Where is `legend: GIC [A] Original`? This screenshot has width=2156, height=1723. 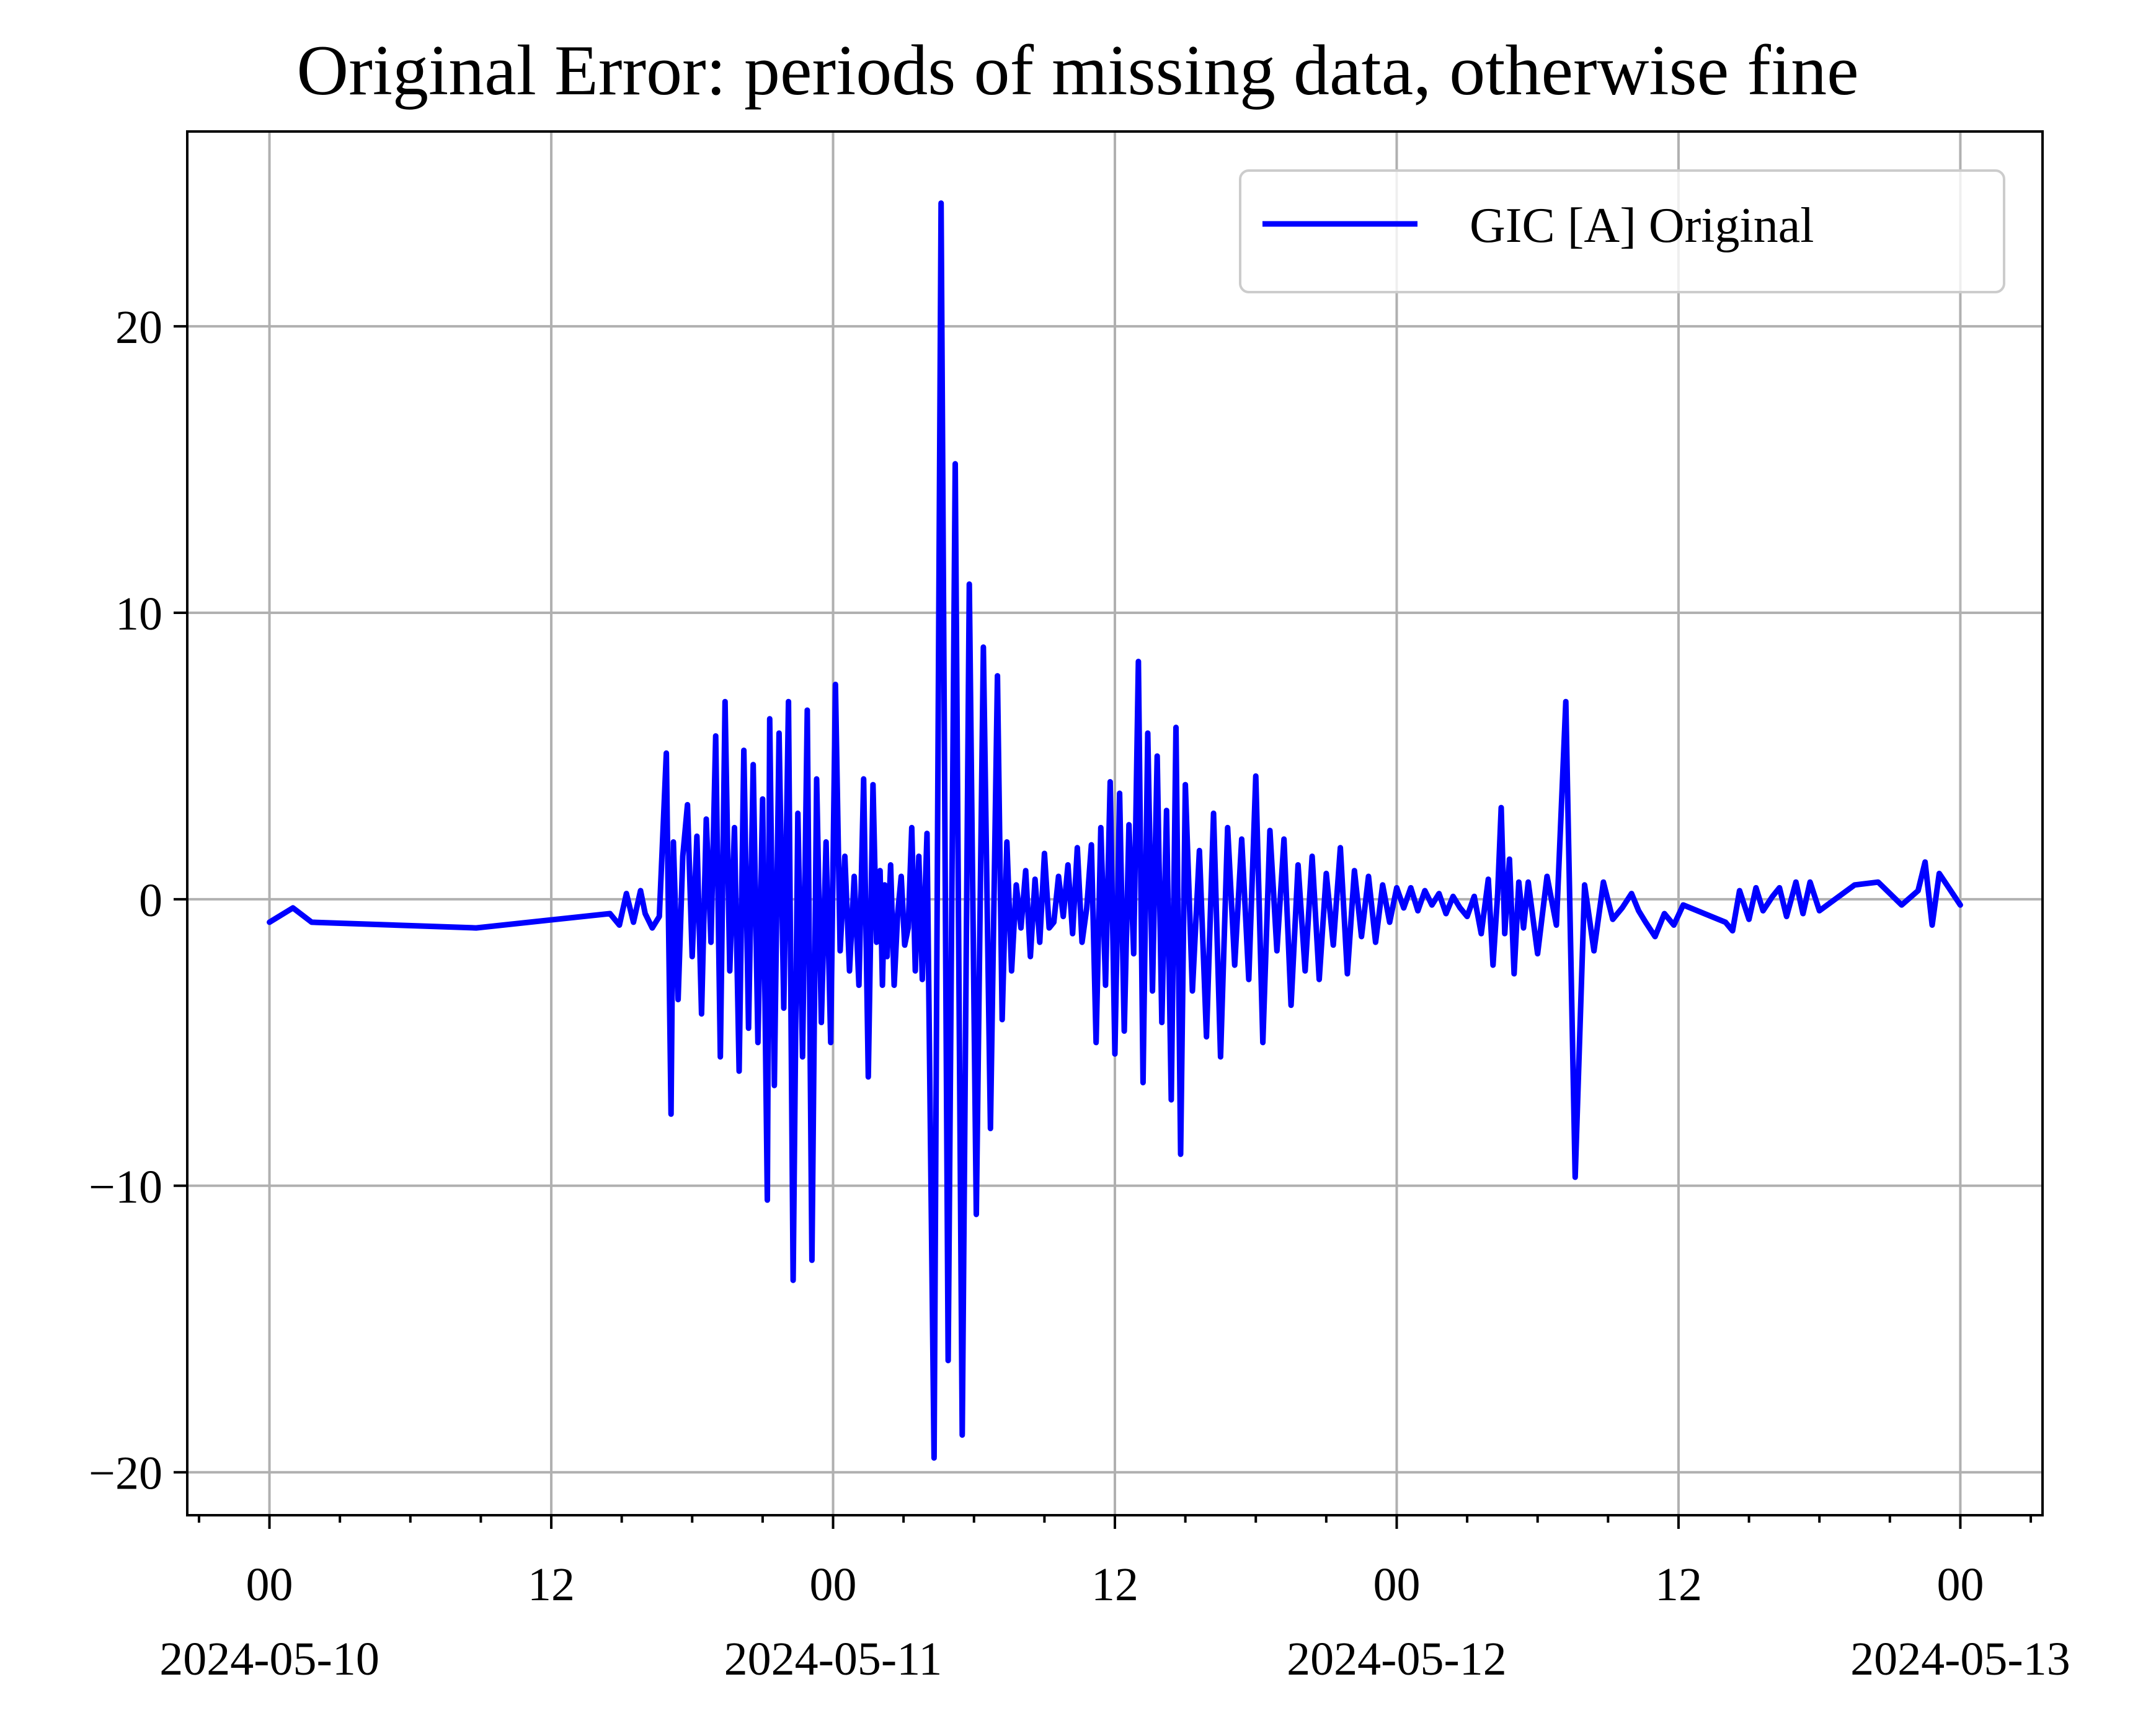 legend: GIC [A] Original is located at coordinates (1622, 231).